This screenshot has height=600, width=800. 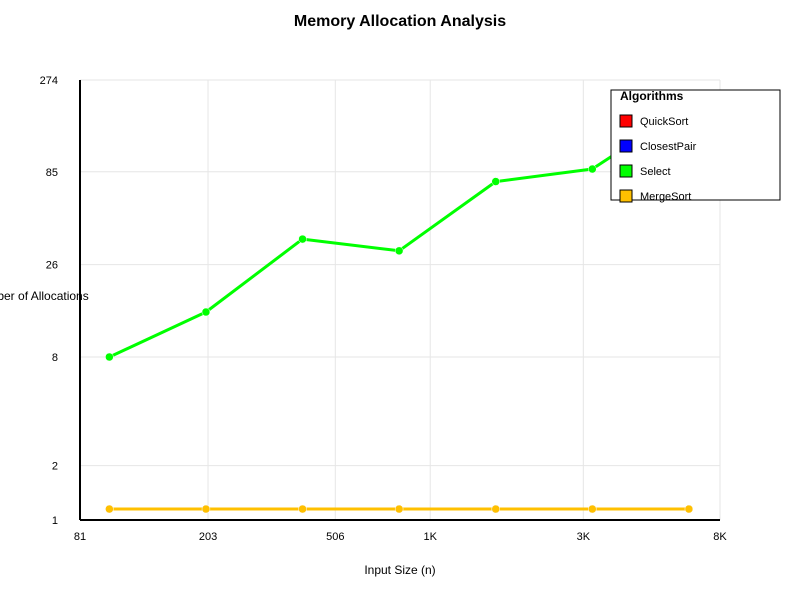 I want to click on y-tick-label: 2, so click(x=55, y=467).